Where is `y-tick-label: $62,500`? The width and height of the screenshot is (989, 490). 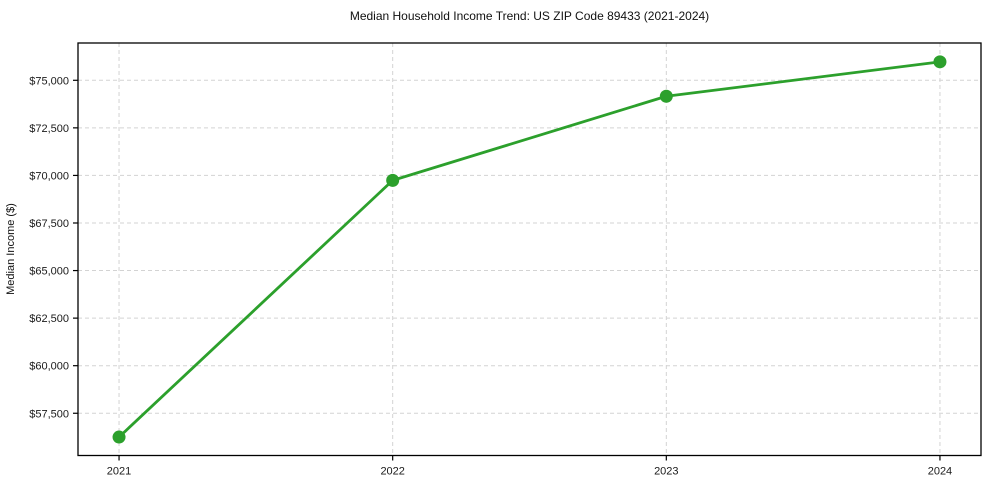 y-tick-label: $62,500 is located at coordinates (49, 319).